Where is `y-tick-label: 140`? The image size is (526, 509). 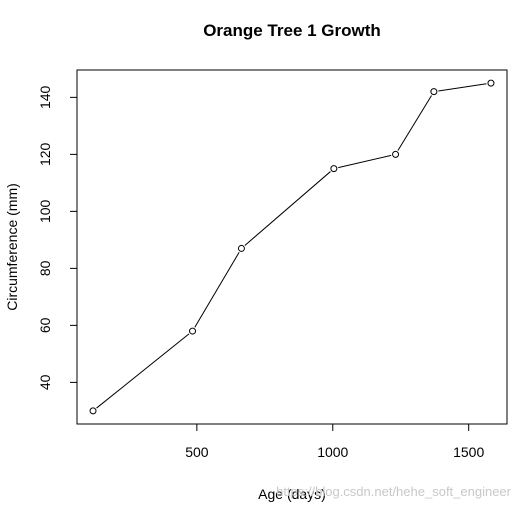 y-tick-label: 140 is located at coordinates (45, 97).